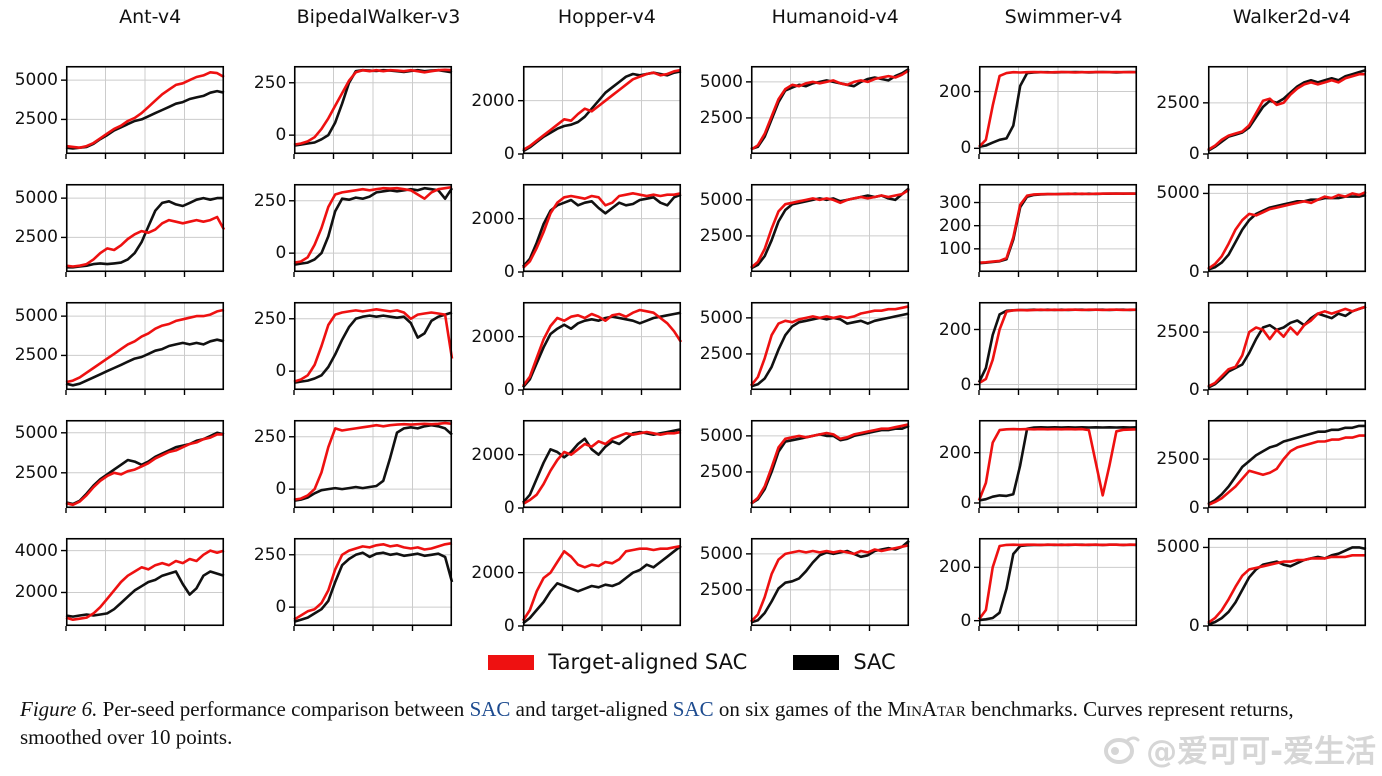 The image size is (1382, 776). Describe the element at coordinates (121, 112) in the screenshot. I see `subplot-ant-v4-seed1: 2500 5000` at that location.